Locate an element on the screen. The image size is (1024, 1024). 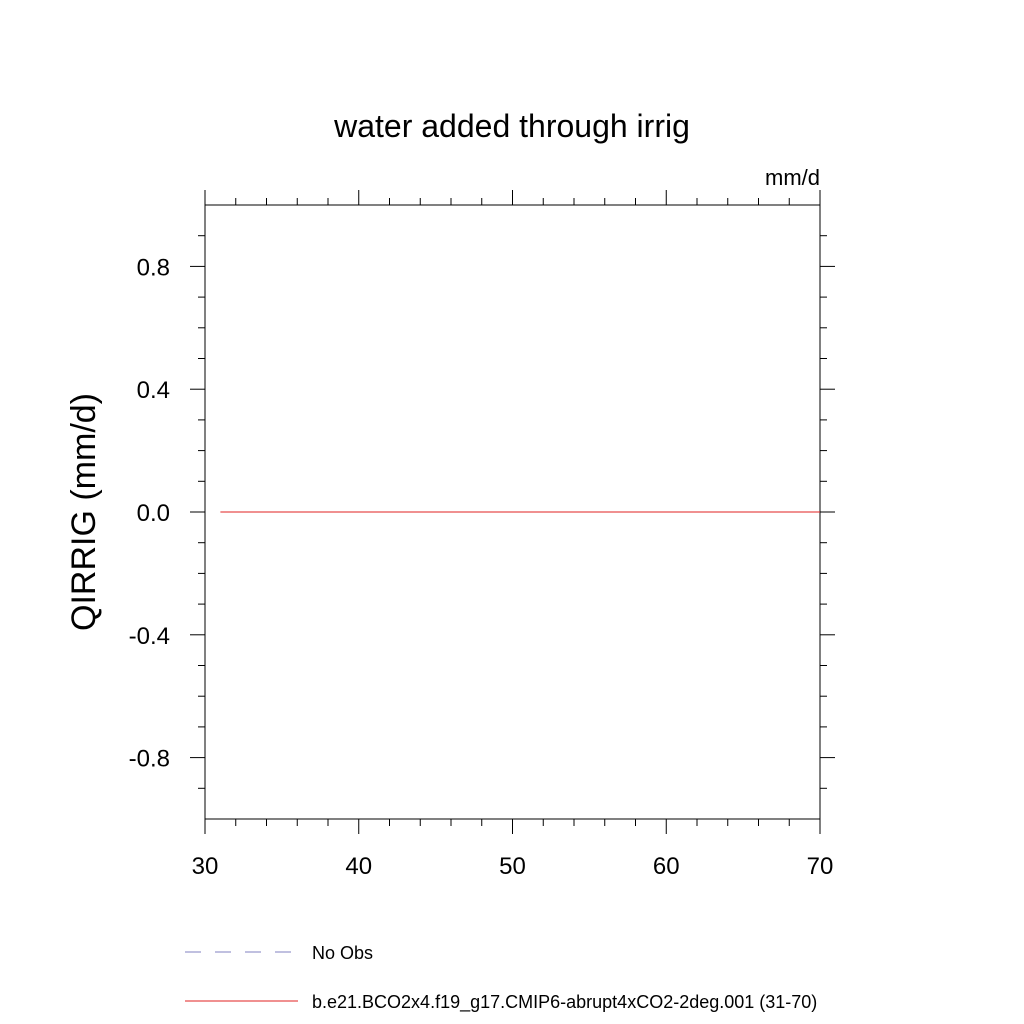
y-tick-label: 0.8 is located at coordinates (153, 267).